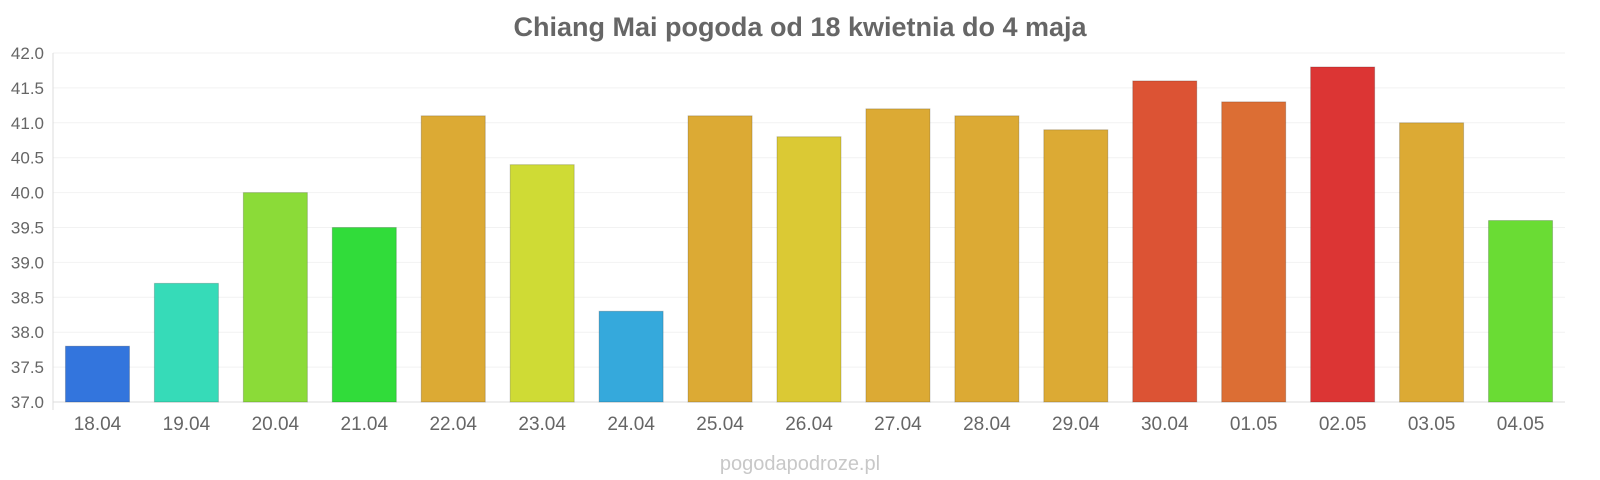 This screenshot has width=1600, height=480. Describe the element at coordinates (1165, 424) in the screenshot. I see `x-tick-label: 30.04` at that location.